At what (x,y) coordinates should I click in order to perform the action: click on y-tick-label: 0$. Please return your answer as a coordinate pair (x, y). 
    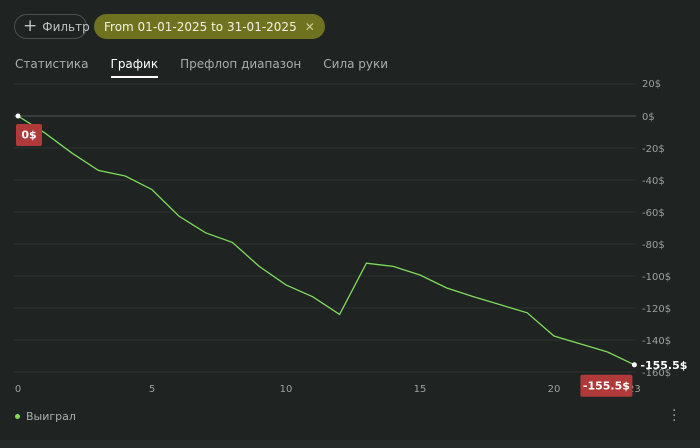
    Looking at the image, I should click on (648, 117).